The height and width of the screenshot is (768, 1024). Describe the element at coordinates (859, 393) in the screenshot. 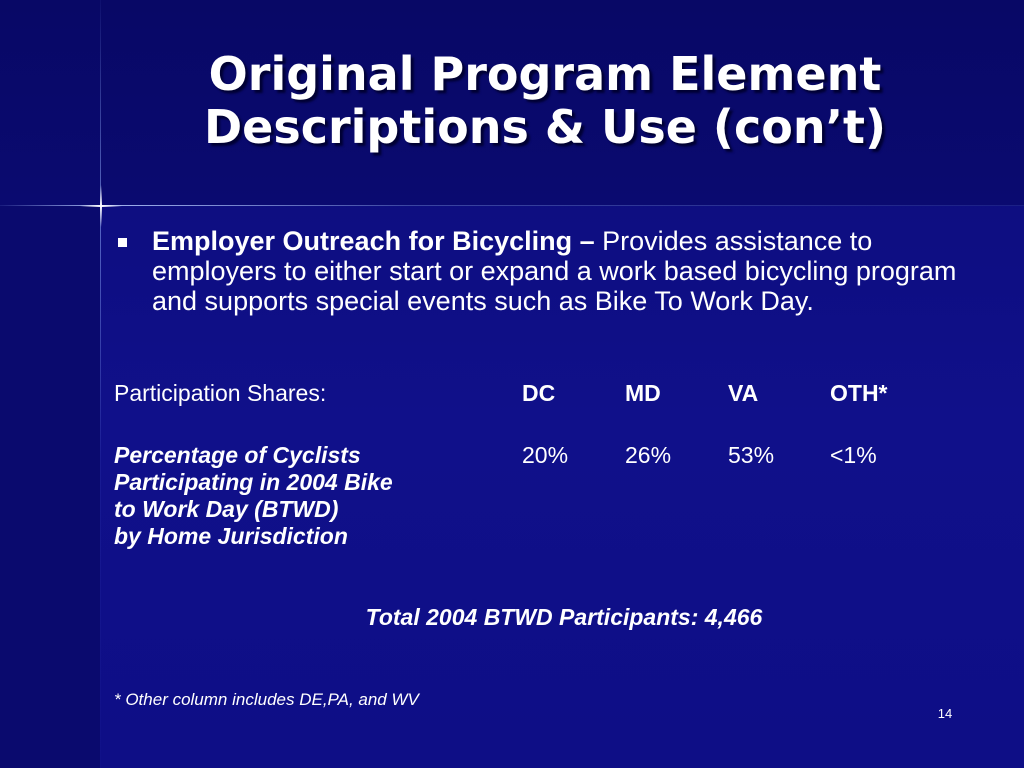

I see `column-header-oth: OTH*` at that location.